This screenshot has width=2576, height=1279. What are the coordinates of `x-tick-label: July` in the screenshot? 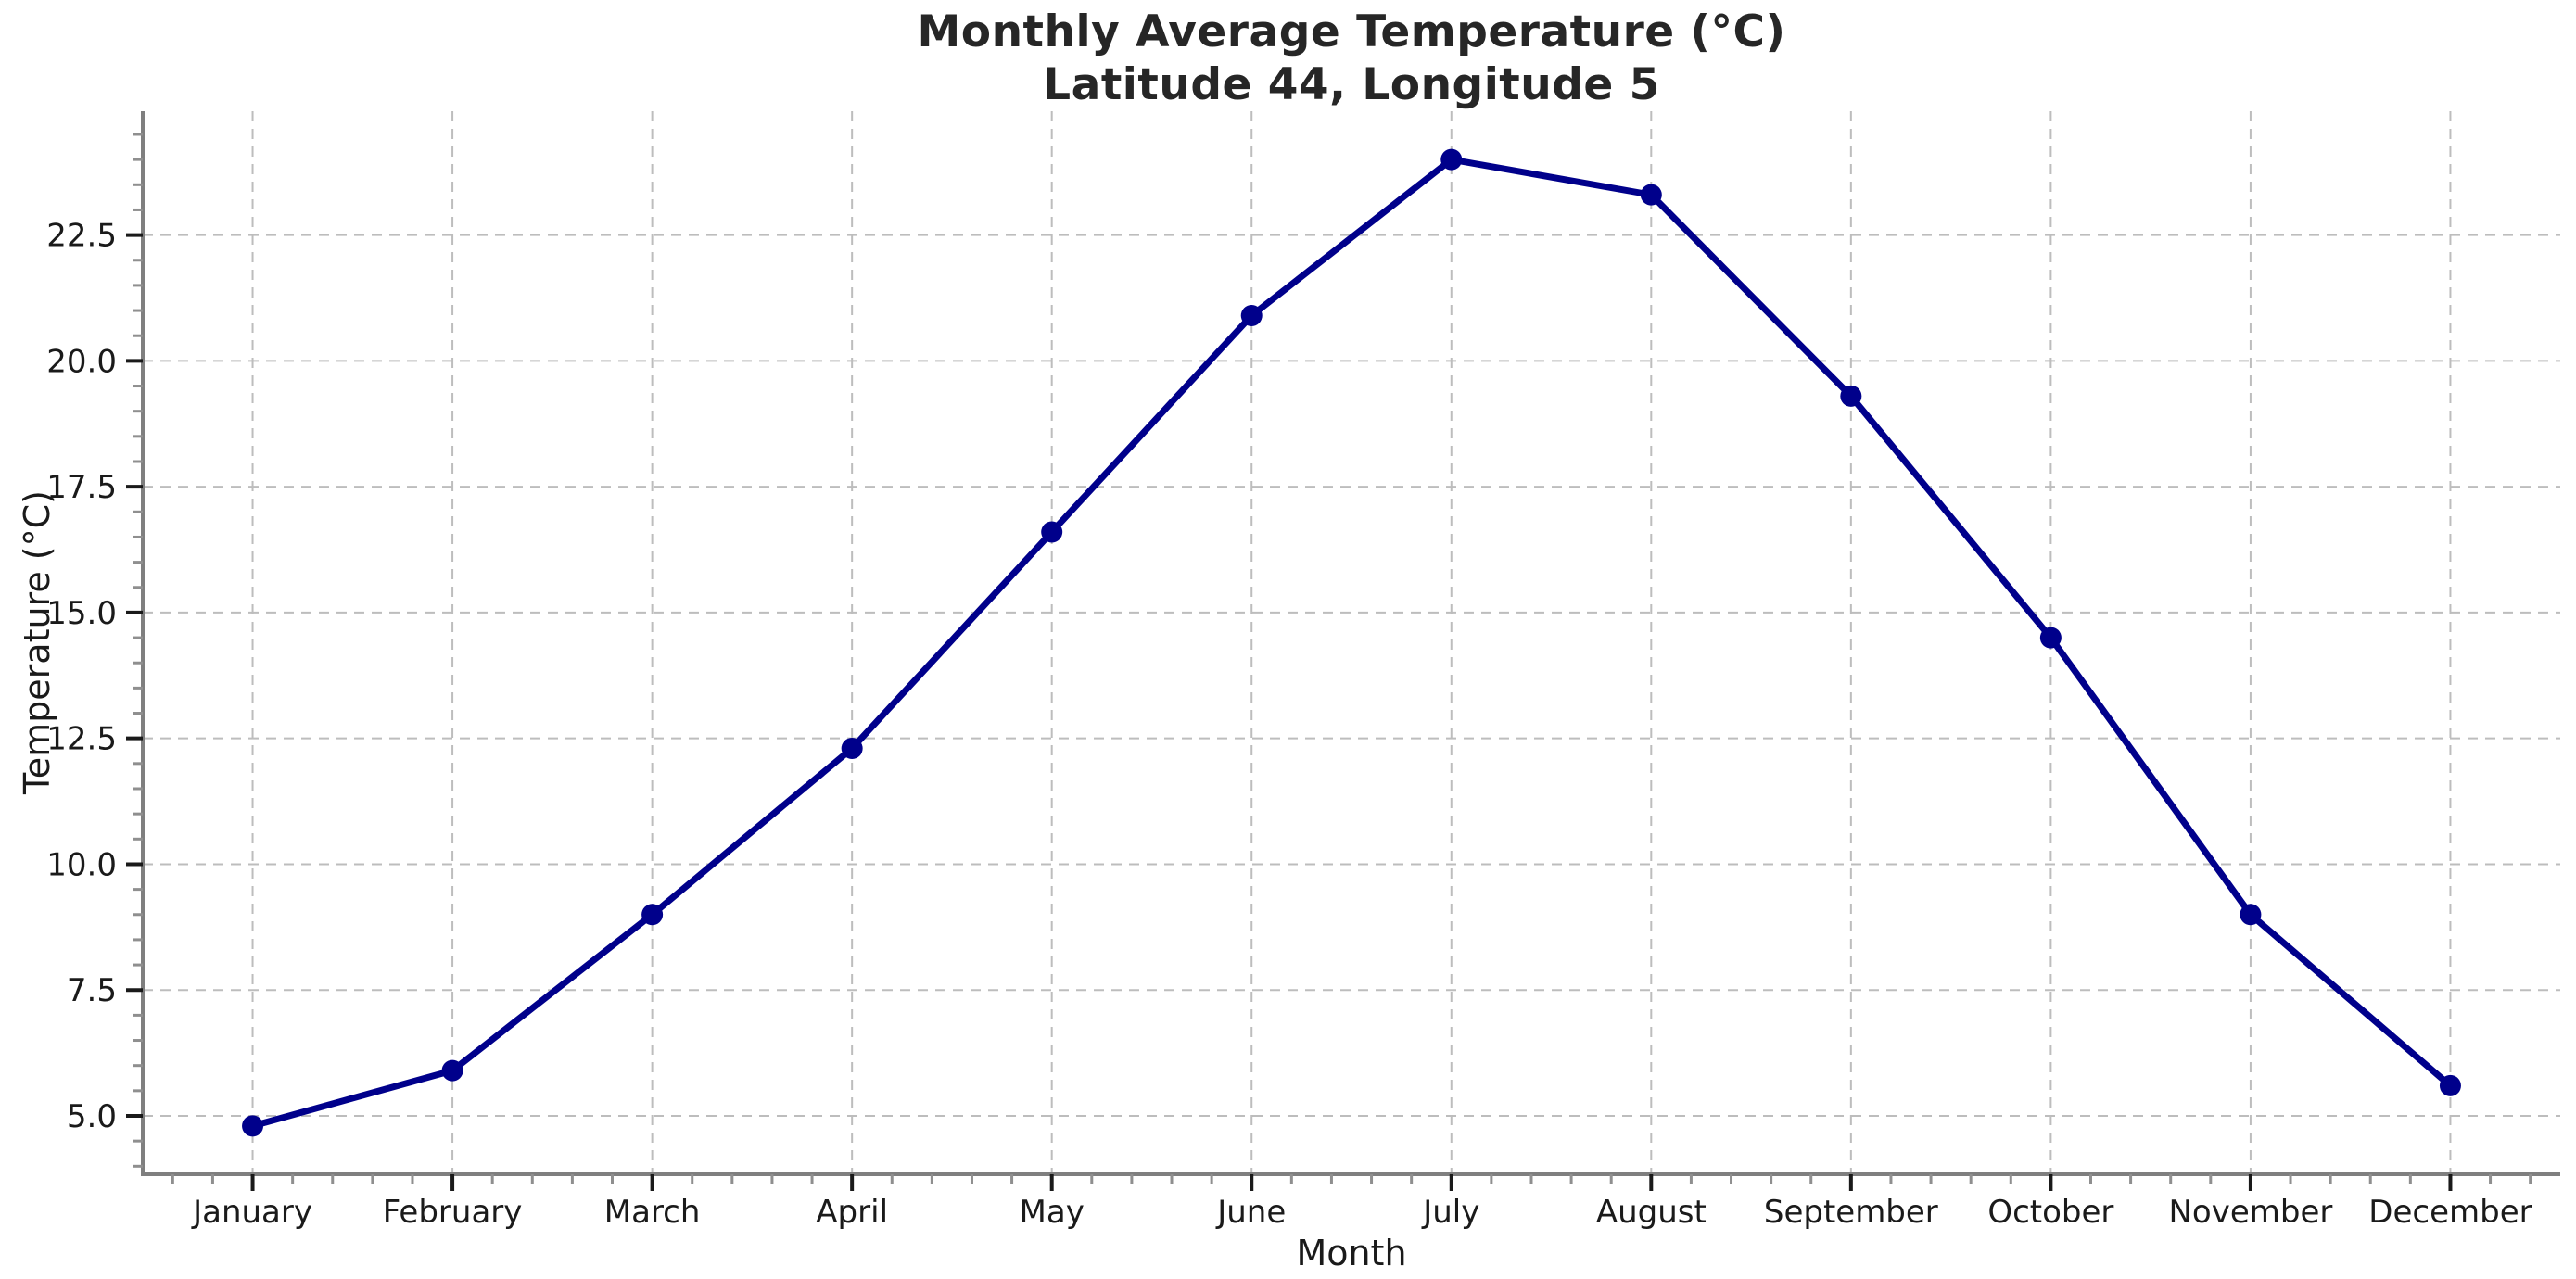 It's located at (1450, 1212).